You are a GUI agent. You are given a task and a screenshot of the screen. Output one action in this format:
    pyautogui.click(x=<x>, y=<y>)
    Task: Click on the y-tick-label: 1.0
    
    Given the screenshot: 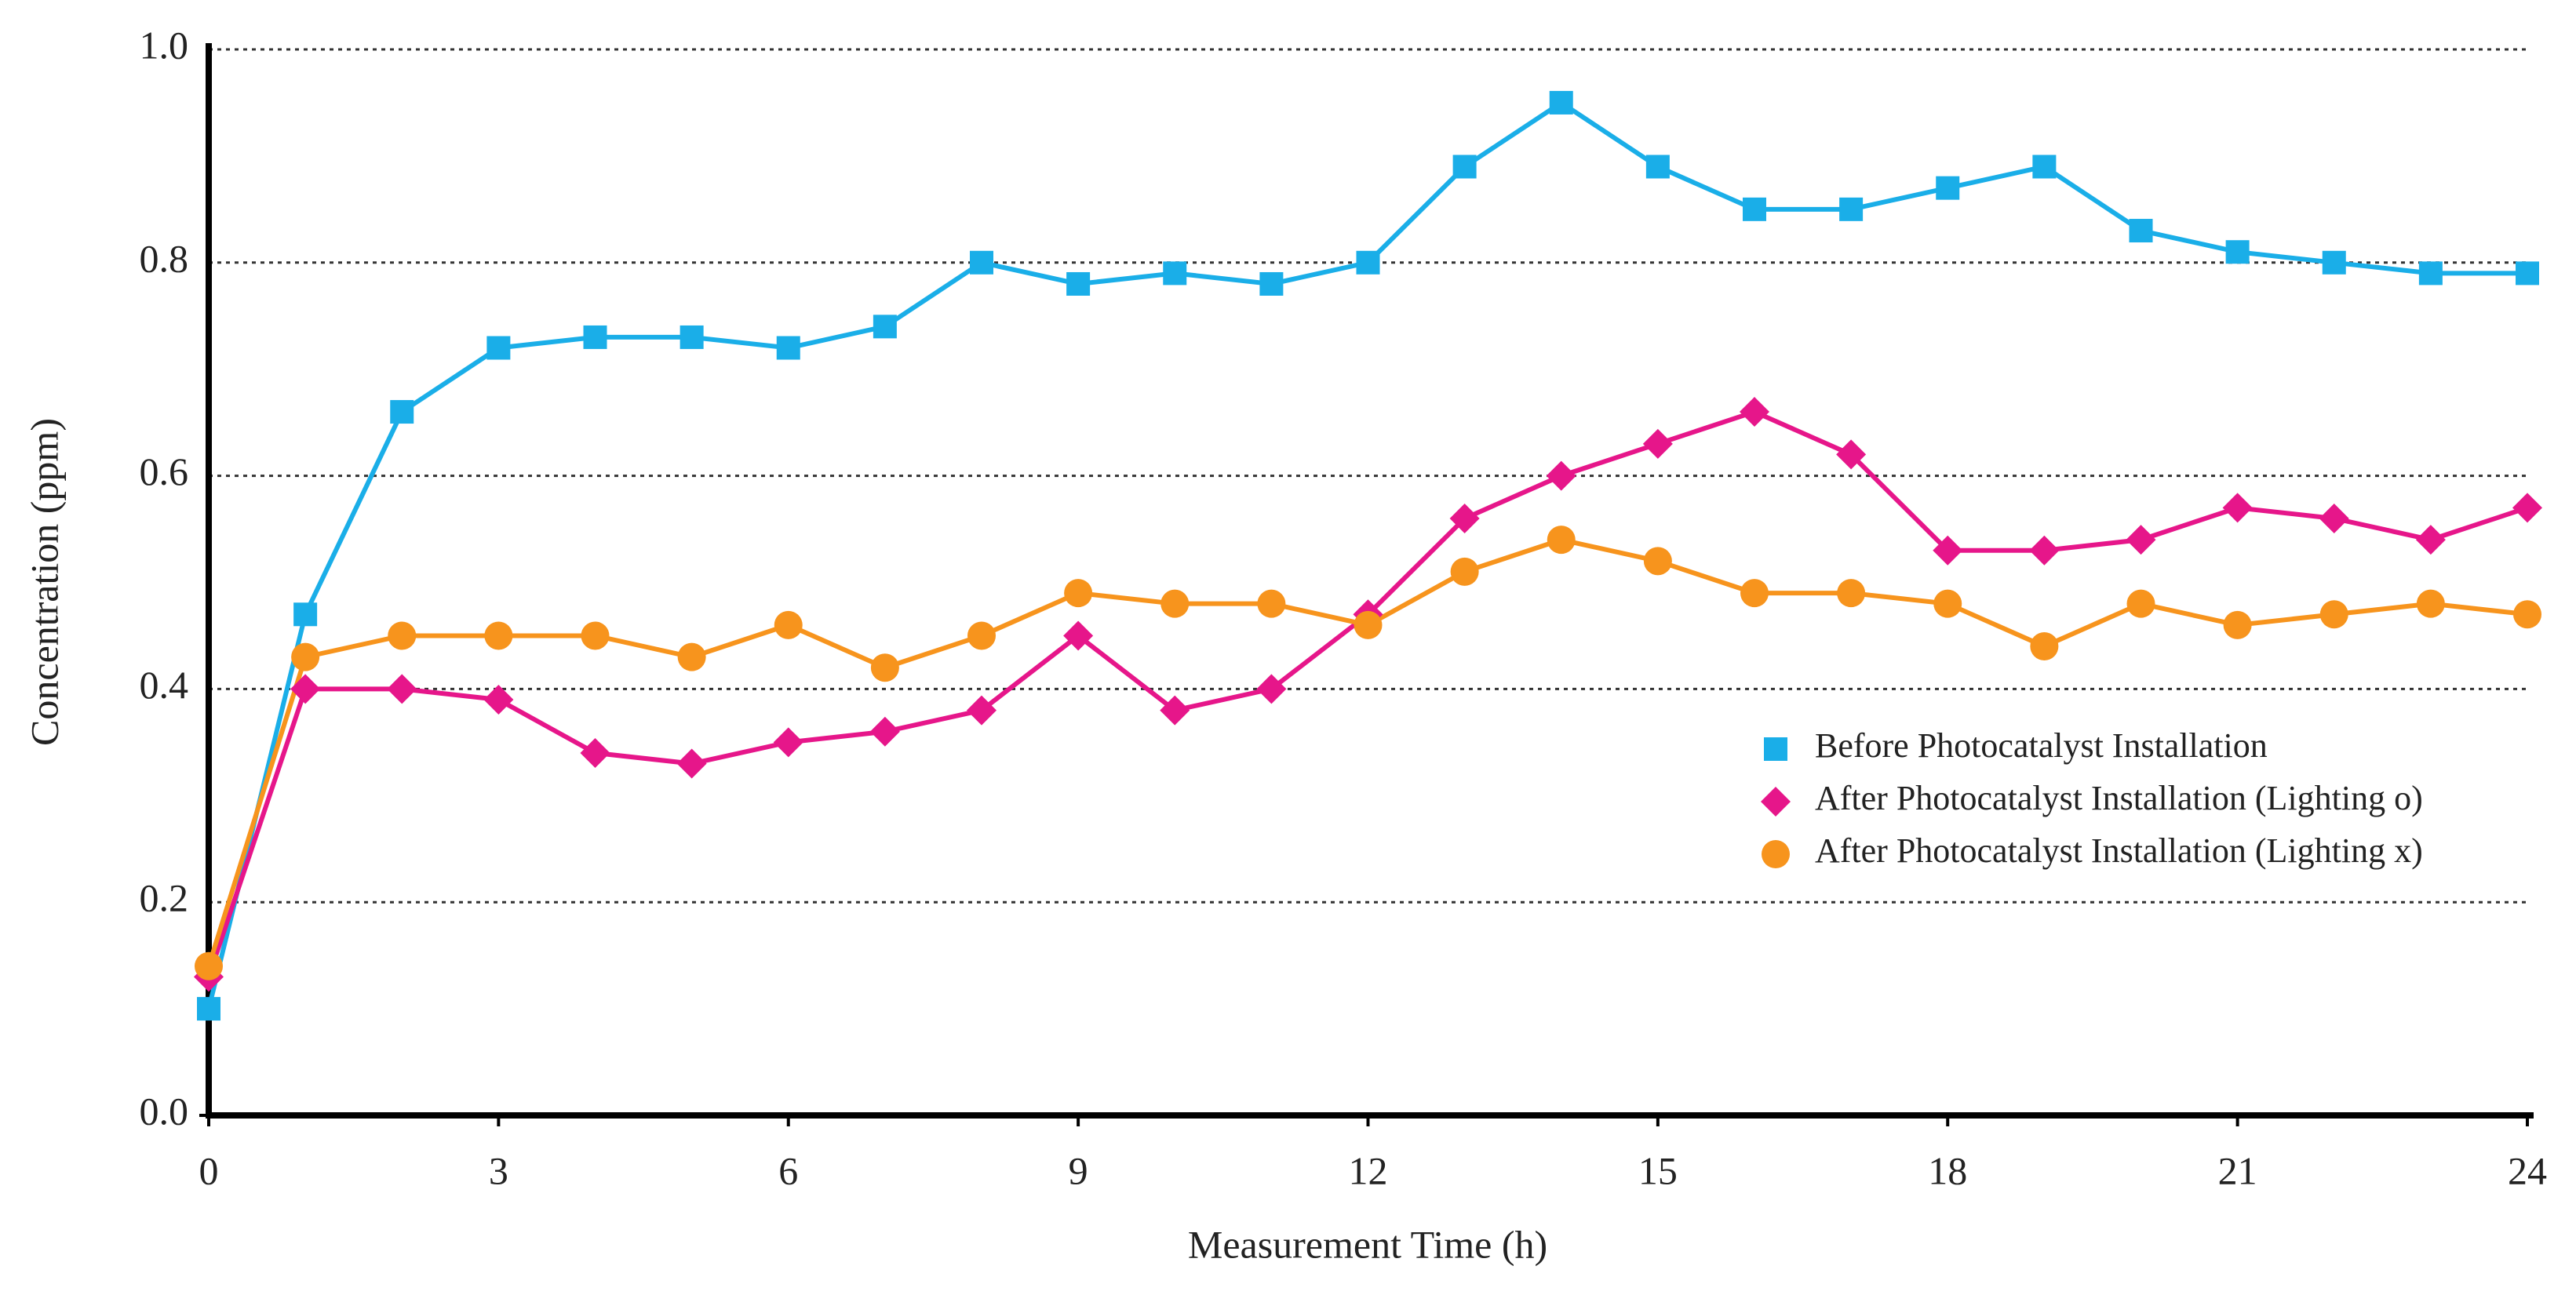 What is the action you would take?
    pyautogui.click(x=164, y=45)
    